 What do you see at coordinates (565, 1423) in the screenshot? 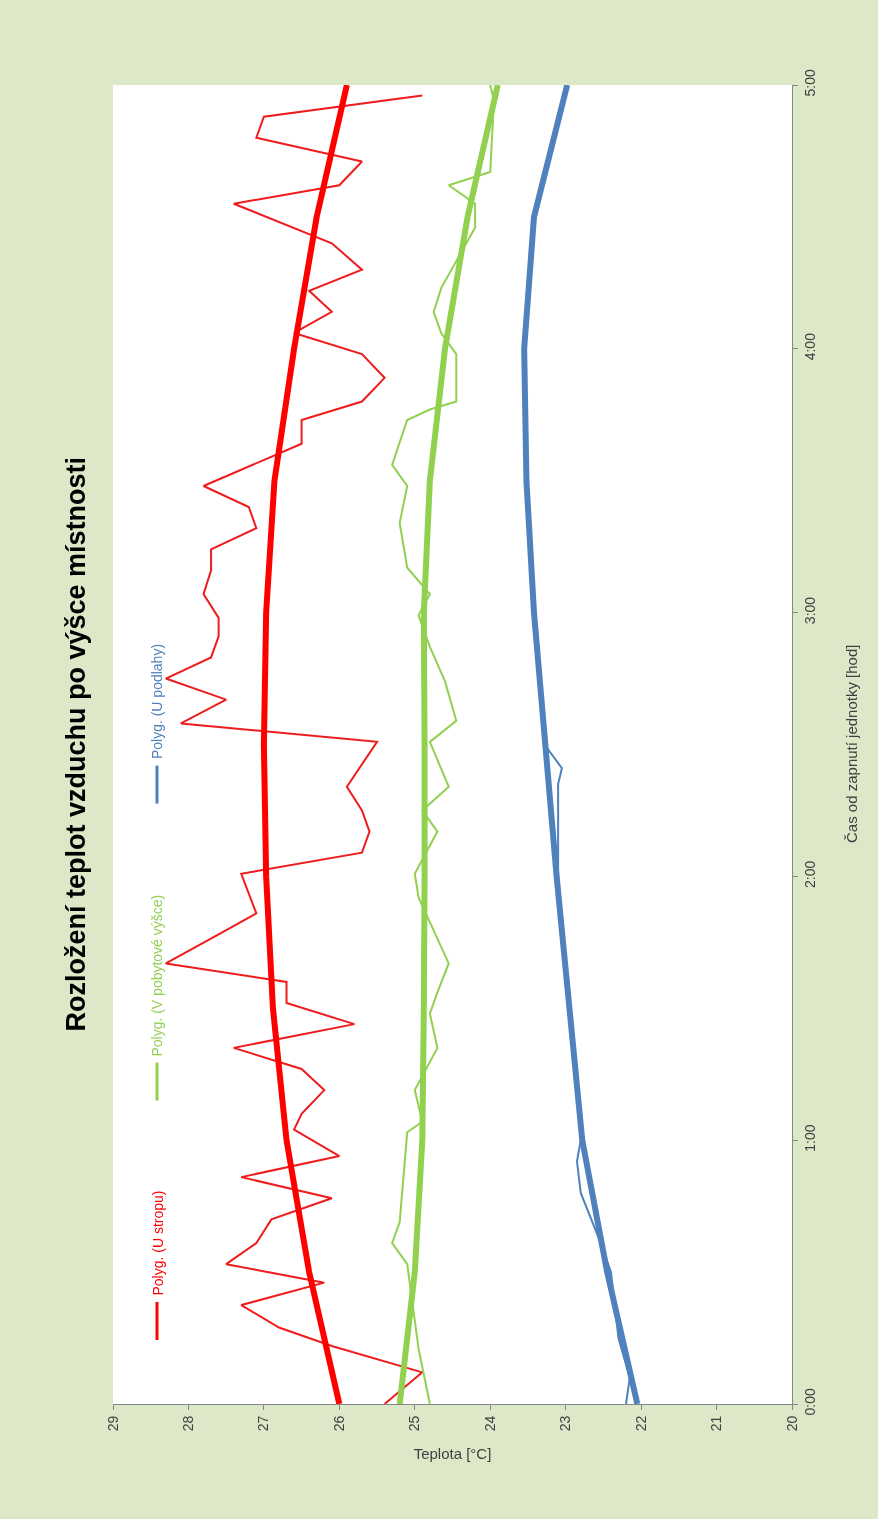
I see `x-tick-label: 23` at bounding box center [565, 1423].